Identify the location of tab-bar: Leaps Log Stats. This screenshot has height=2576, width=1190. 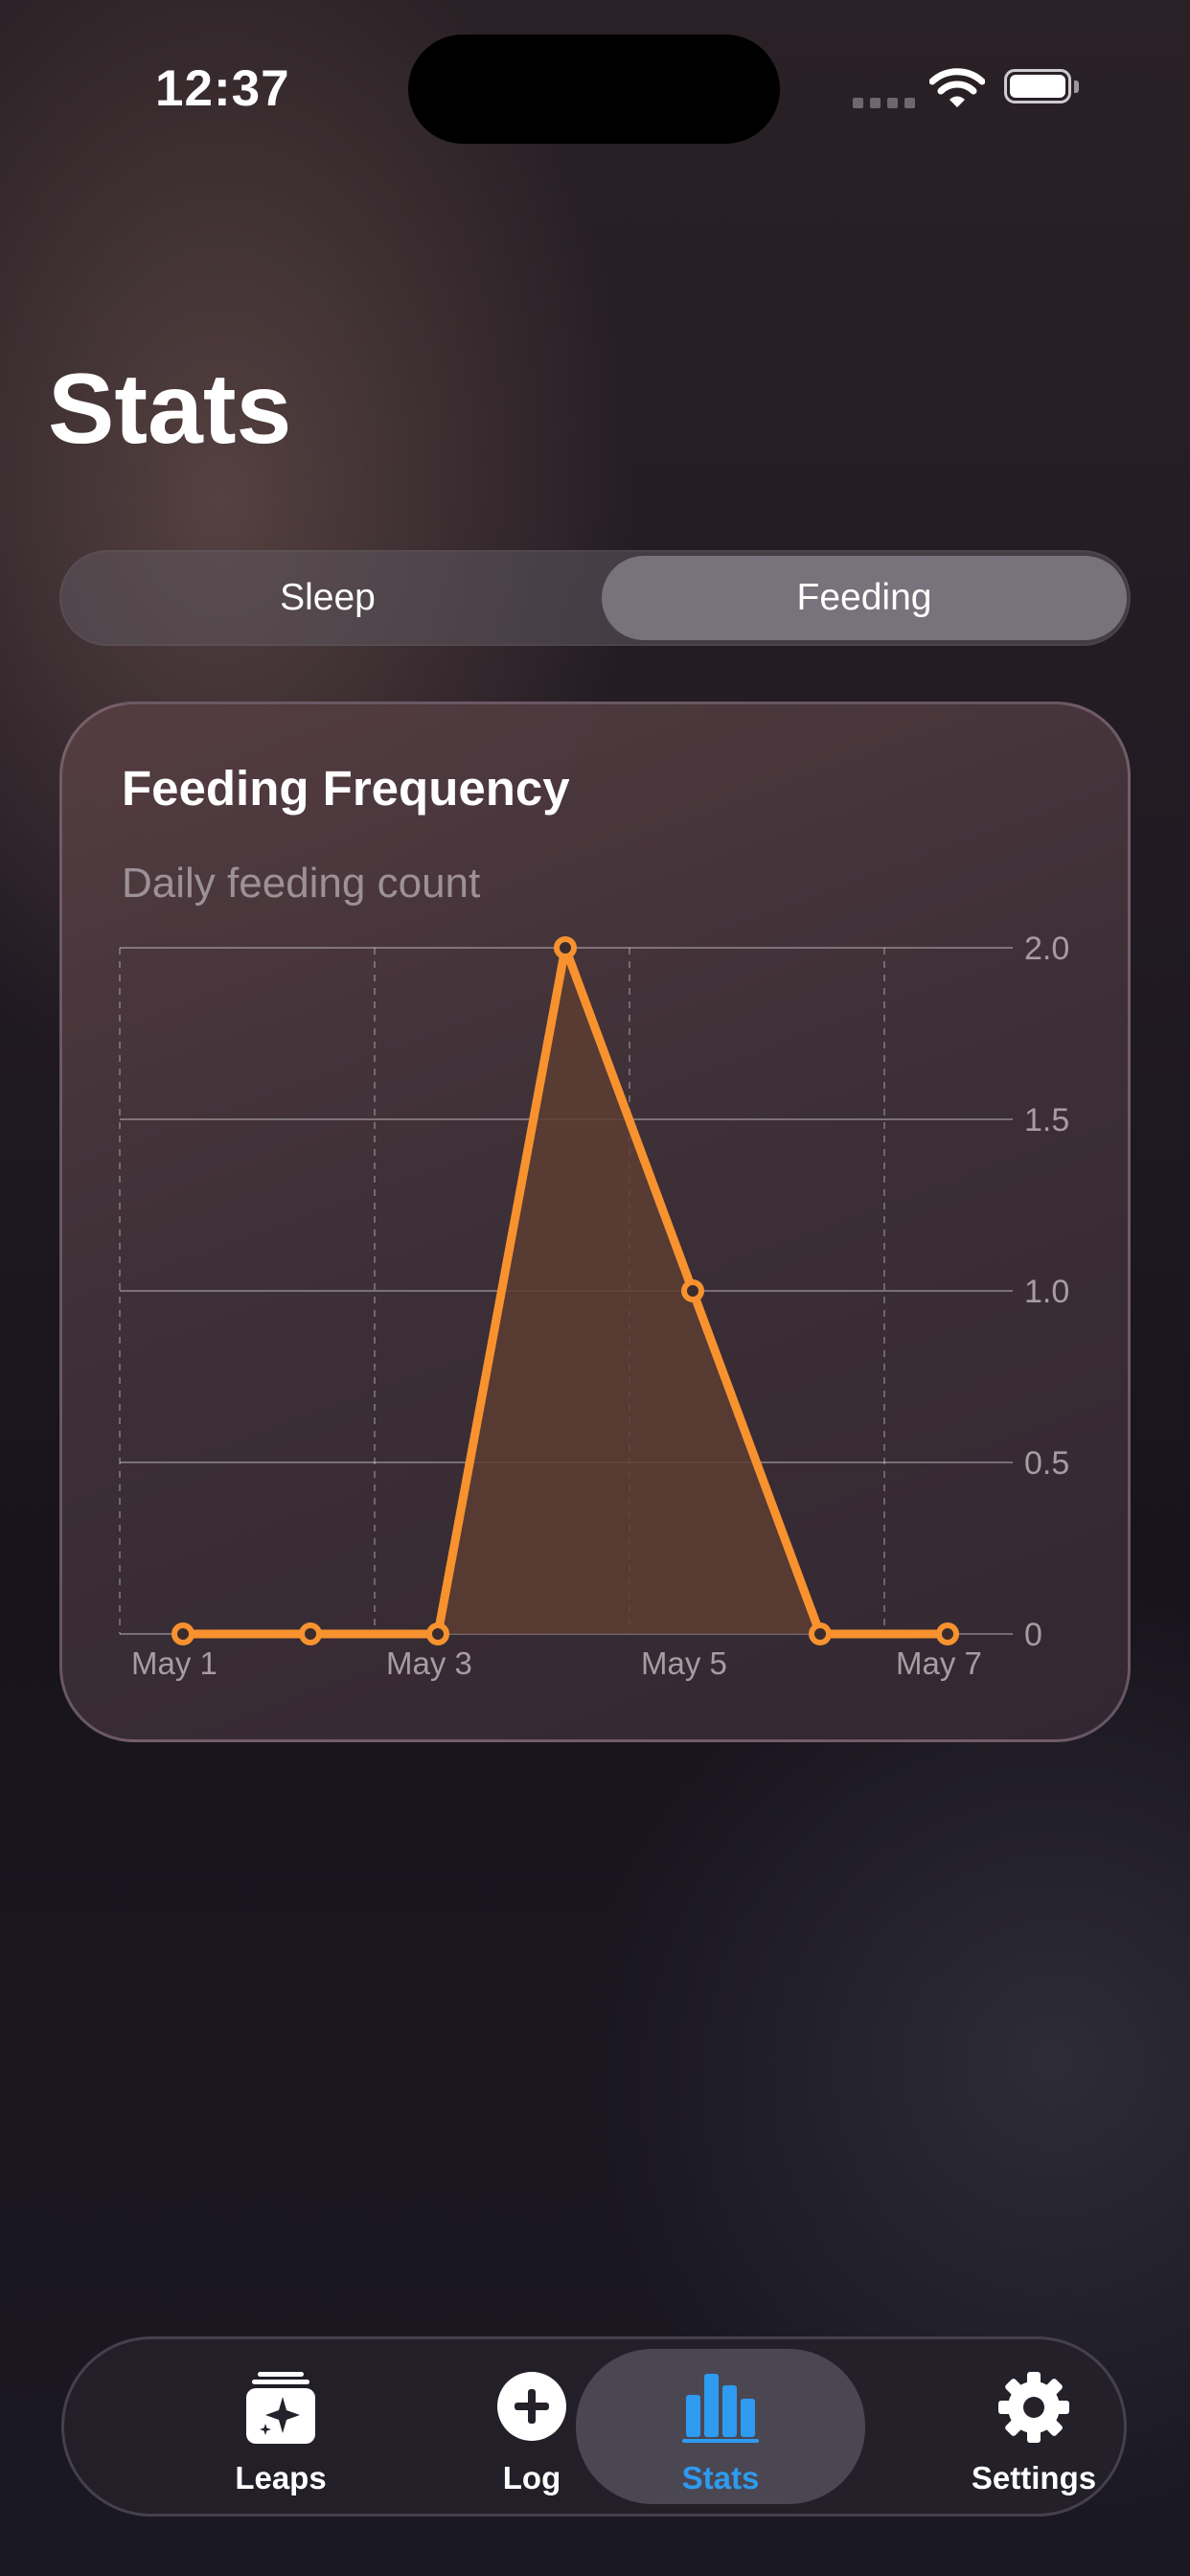
(594, 2426).